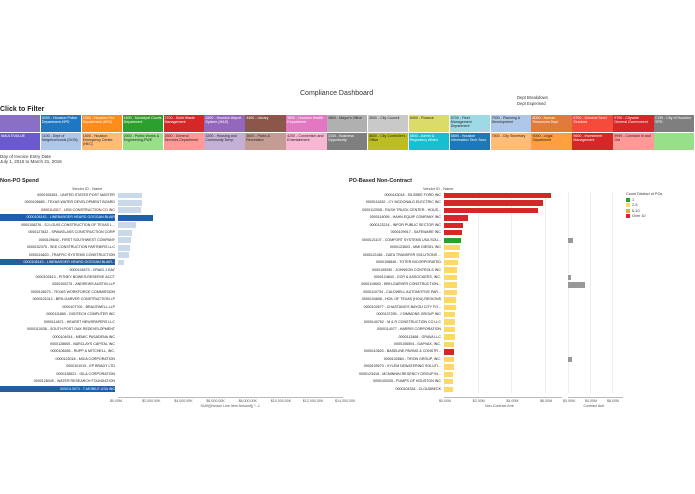 Image resolution: width=695 pixels, height=494 pixels. What do you see at coordinates (551, 141) in the screenshot?
I see `dept-tile: 9000 - Legal Department` at bounding box center [551, 141].